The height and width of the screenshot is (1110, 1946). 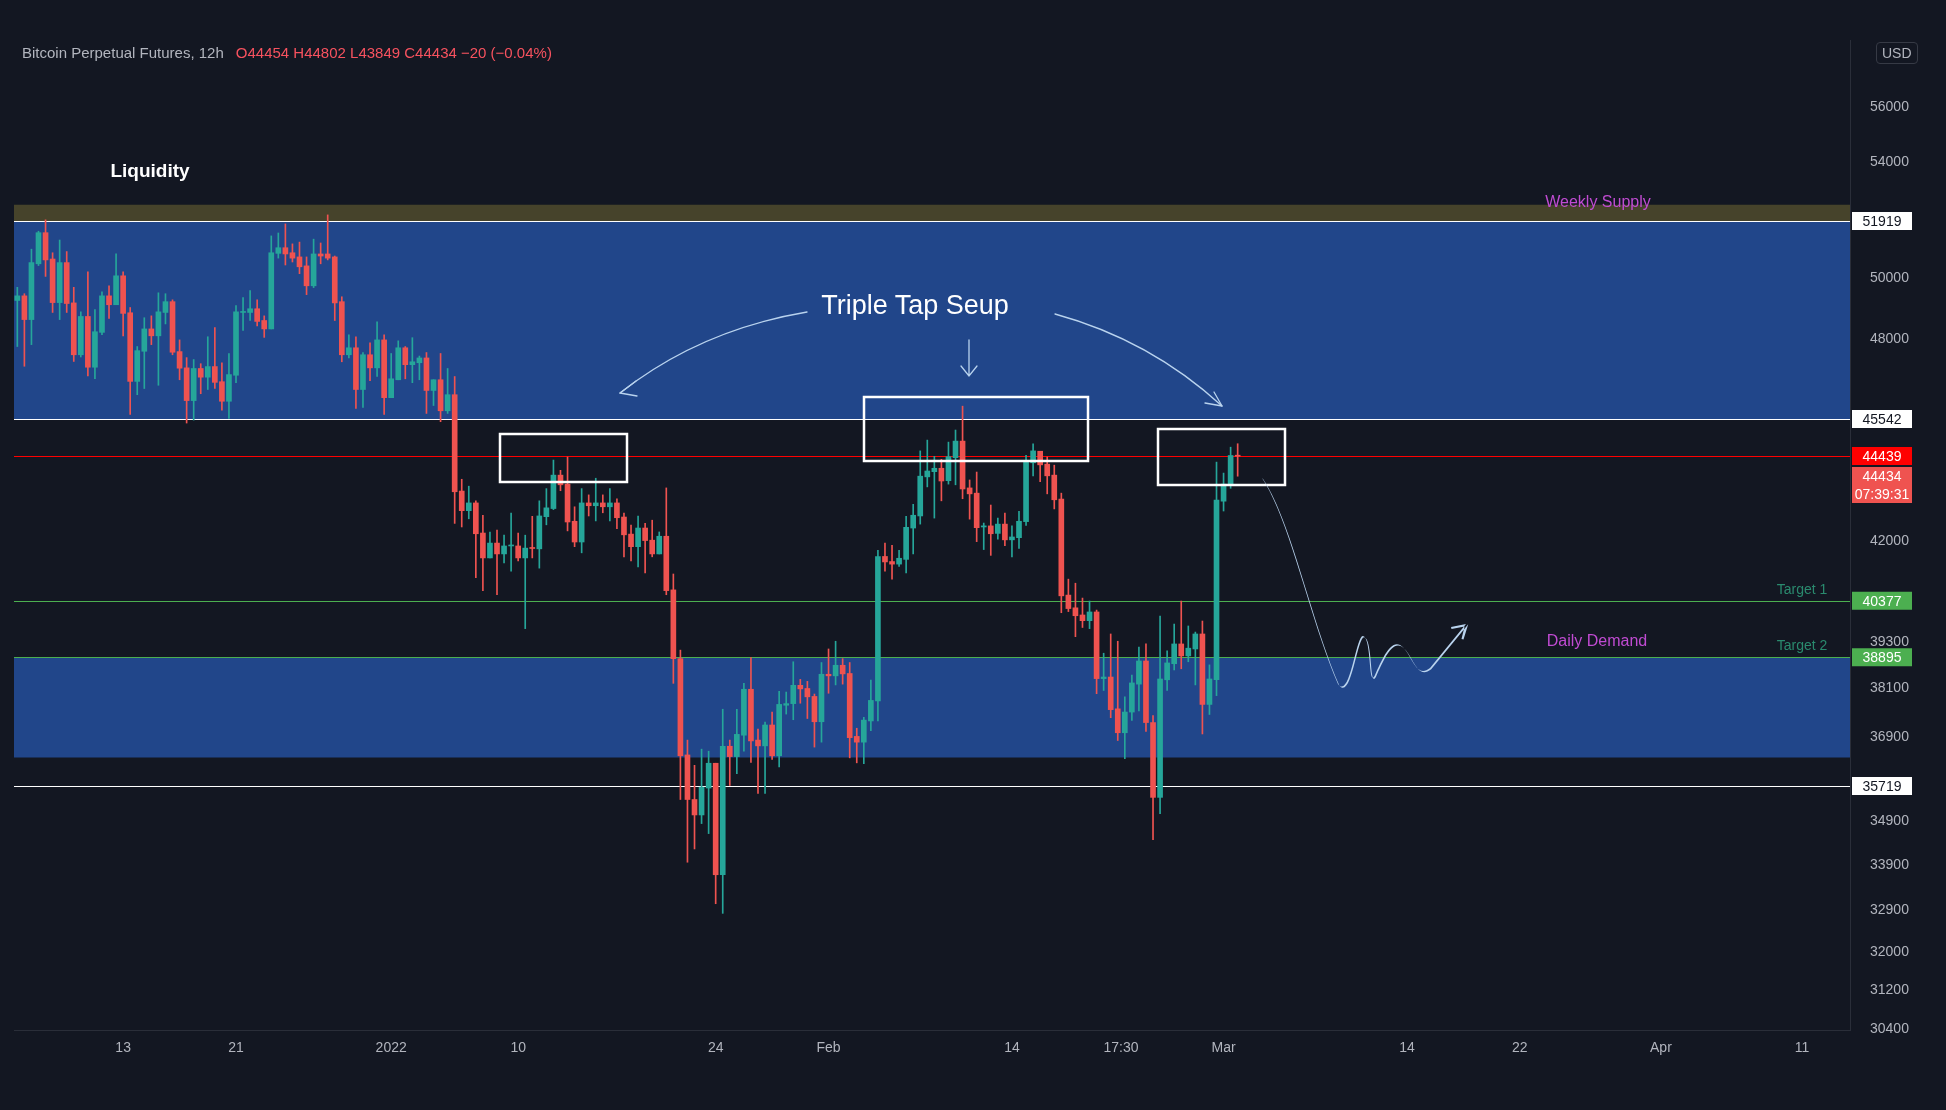 What do you see at coordinates (1890, 989) in the screenshot?
I see `y-tick-label: 31200` at bounding box center [1890, 989].